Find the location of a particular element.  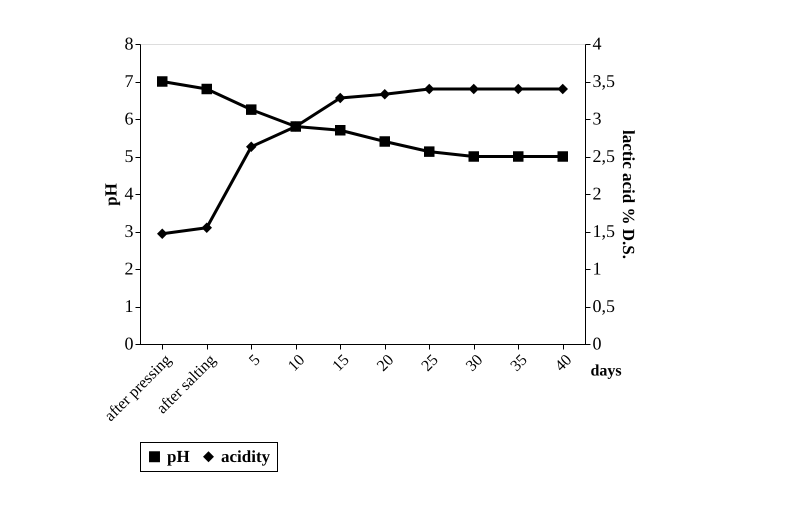

x-tick-label: 30 is located at coordinates (474, 363).